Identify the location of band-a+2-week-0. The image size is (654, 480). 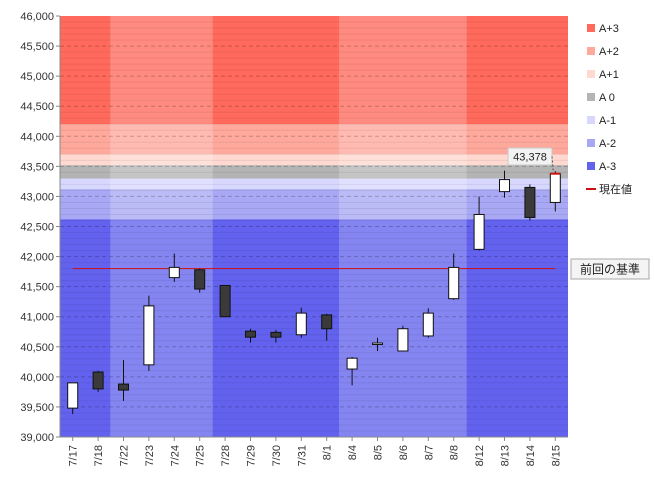
(85, 139).